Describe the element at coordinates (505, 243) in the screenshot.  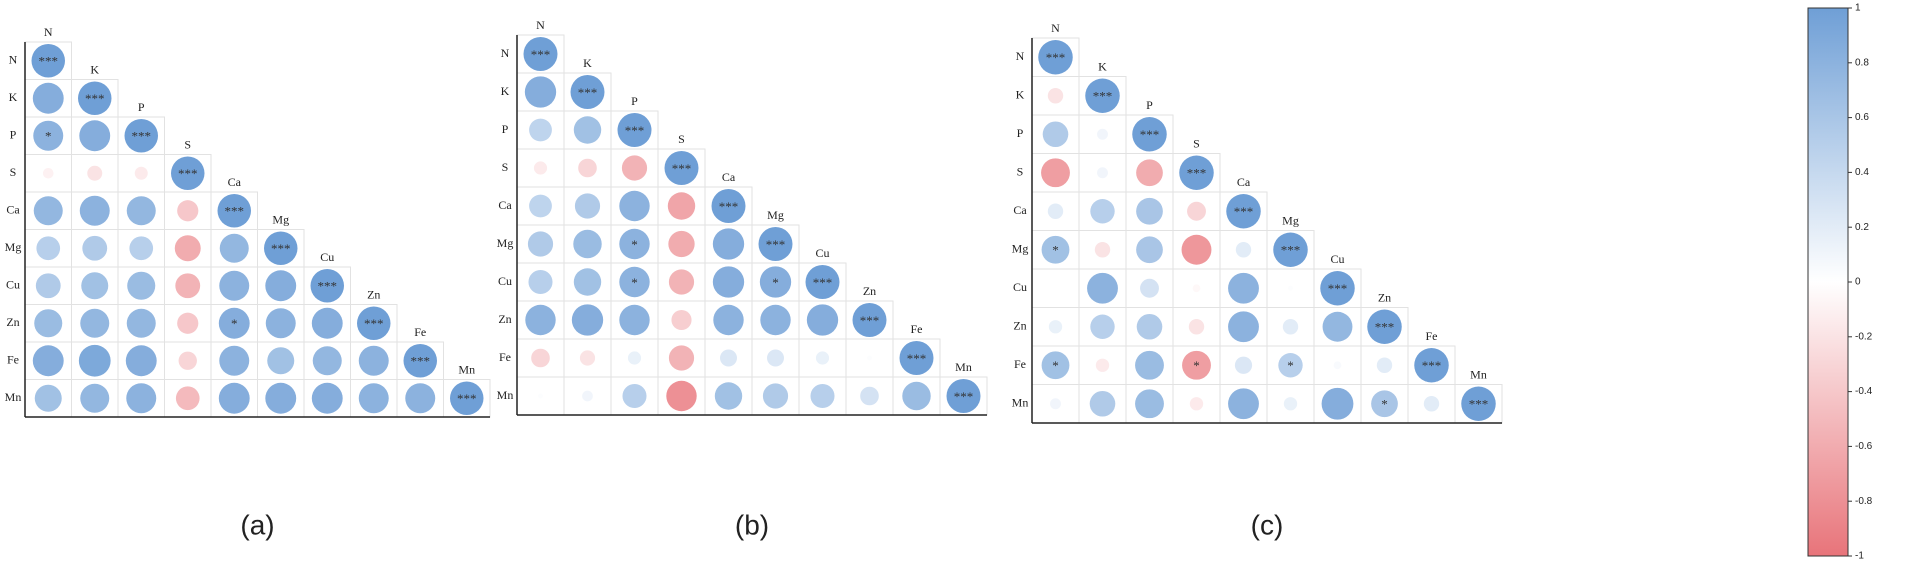
I see `row-label: Mg` at that location.